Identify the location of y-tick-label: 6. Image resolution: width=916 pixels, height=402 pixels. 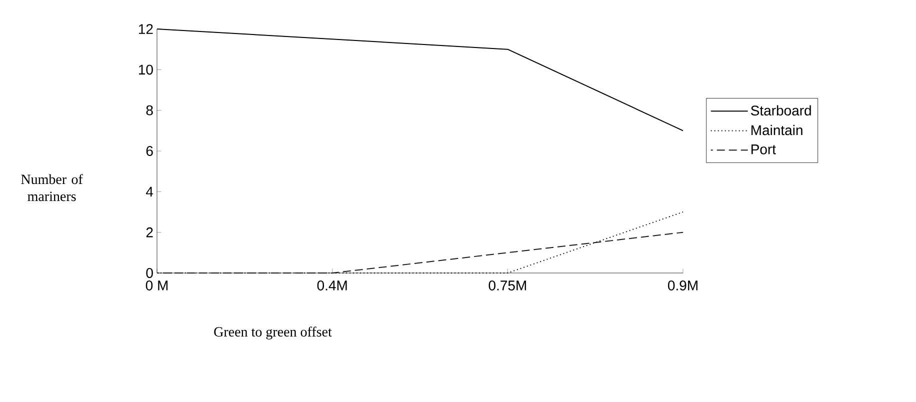
(149, 151).